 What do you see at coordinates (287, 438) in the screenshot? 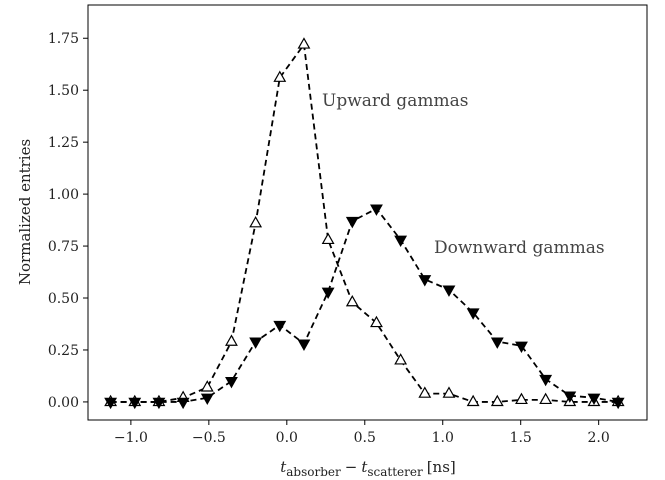
I see `x-tick-label: 0.0` at bounding box center [287, 438].